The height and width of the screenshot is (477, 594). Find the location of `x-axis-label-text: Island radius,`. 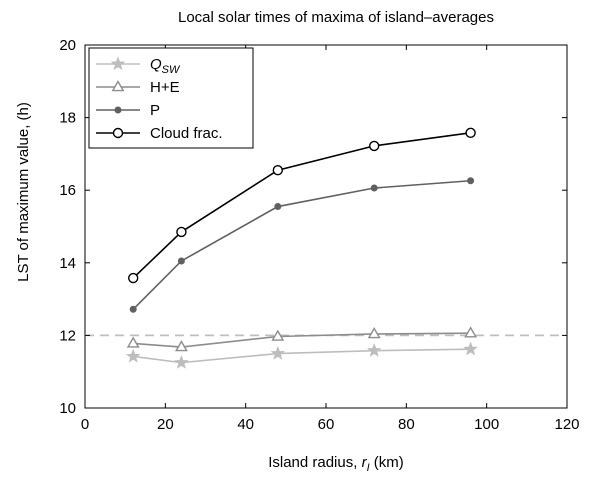

x-axis-label-text: Island radius, is located at coordinates (314, 462).